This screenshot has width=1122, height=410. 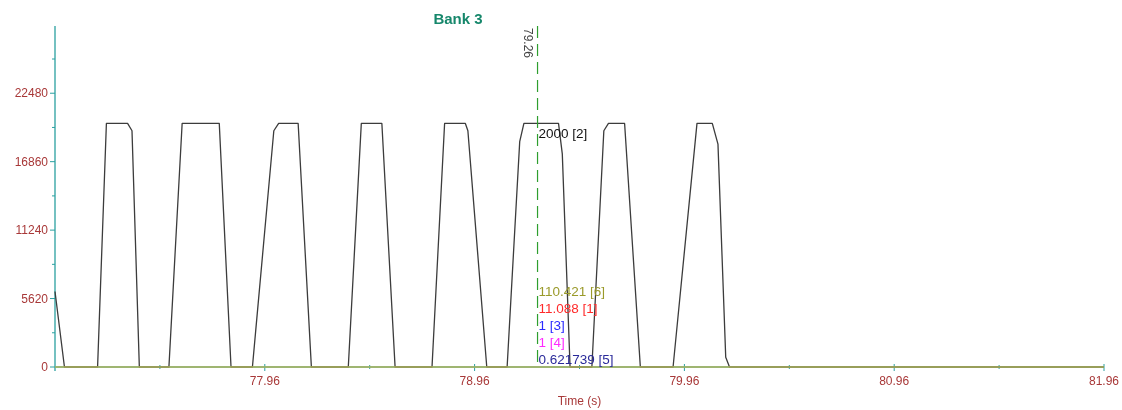 What do you see at coordinates (579, 401) in the screenshot?
I see `x-axis-title: Time (s)` at bounding box center [579, 401].